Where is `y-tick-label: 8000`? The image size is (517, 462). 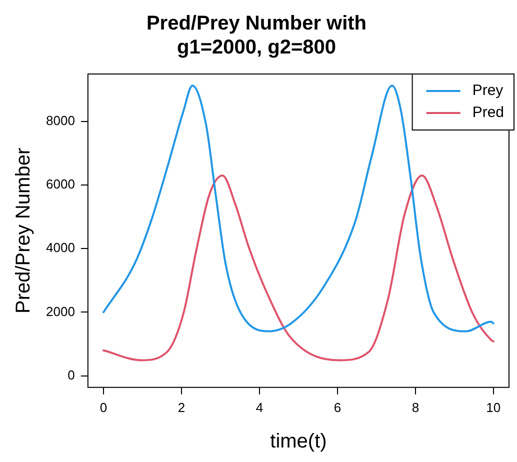 y-tick-label: 8000 is located at coordinates (60, 120).